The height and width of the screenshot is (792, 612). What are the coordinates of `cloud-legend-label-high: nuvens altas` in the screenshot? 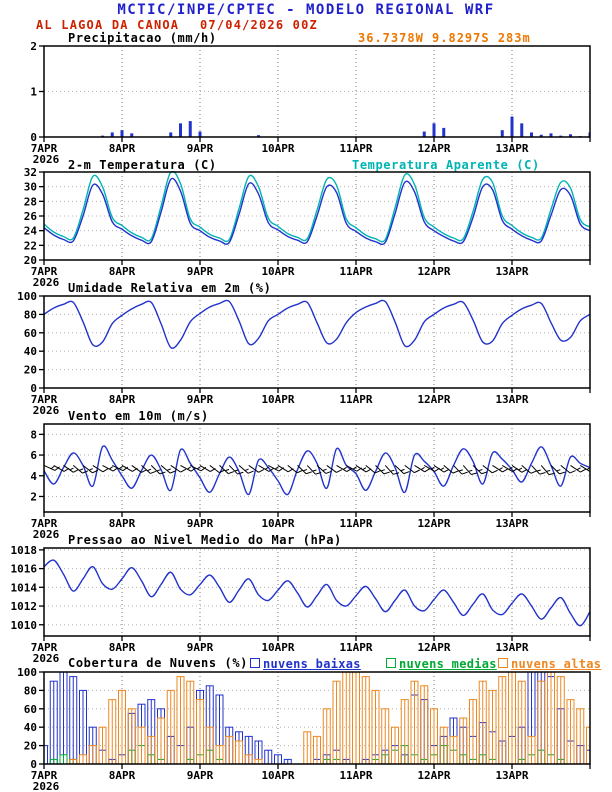 It's located at (556, 664).